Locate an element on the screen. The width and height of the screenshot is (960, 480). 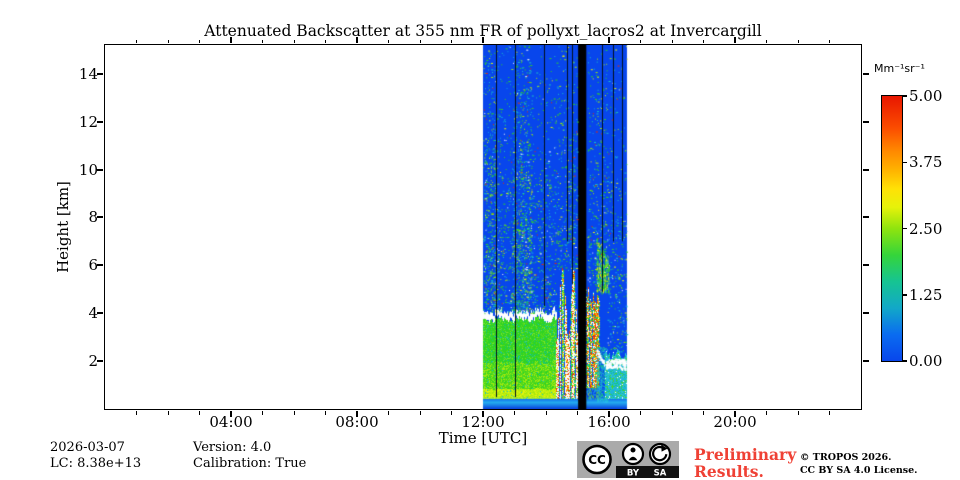
footer-calibration: Calibration: True is located at coordinates (250, 463).